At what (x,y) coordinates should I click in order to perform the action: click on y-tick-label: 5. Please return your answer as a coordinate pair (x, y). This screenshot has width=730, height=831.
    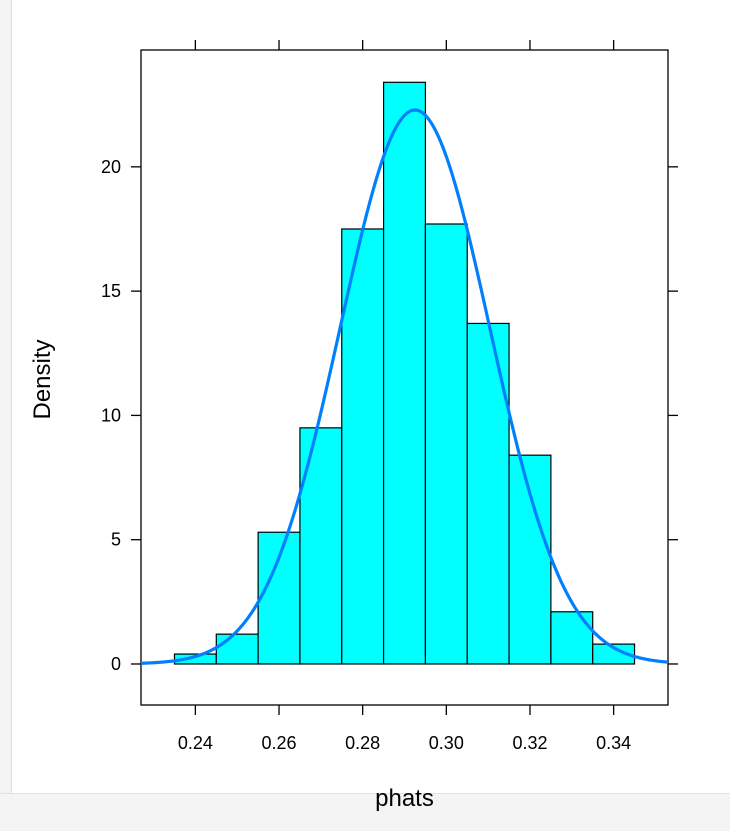
    Looking at the image, I should click on (116, 540).